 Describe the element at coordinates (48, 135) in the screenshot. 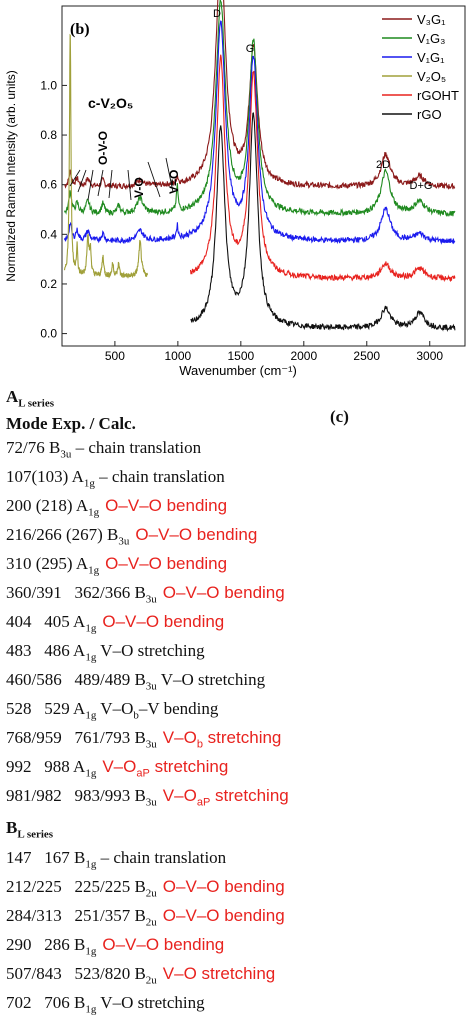

I see `y-tick-label: 0.8` at that location.